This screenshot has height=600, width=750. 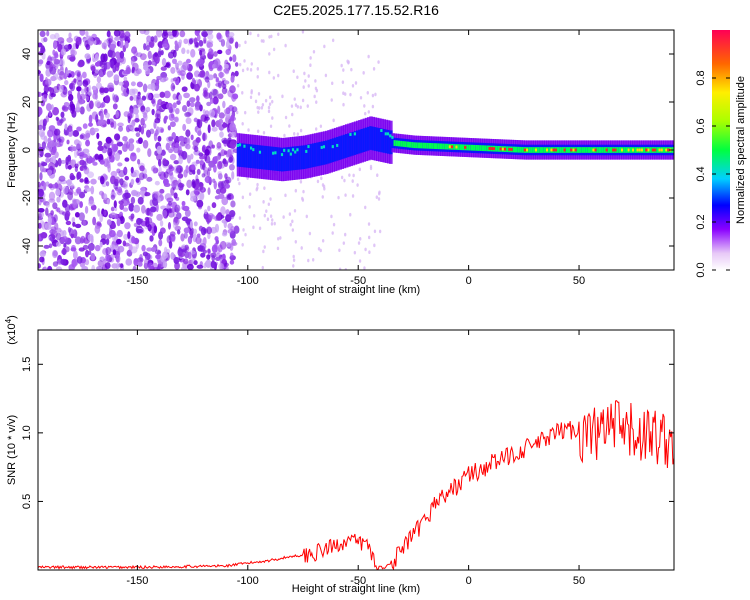 What do you see at coordinates (137, 281) in the screenshot?
I see `x-tick-label: -150` at bounding box center [137, 281].